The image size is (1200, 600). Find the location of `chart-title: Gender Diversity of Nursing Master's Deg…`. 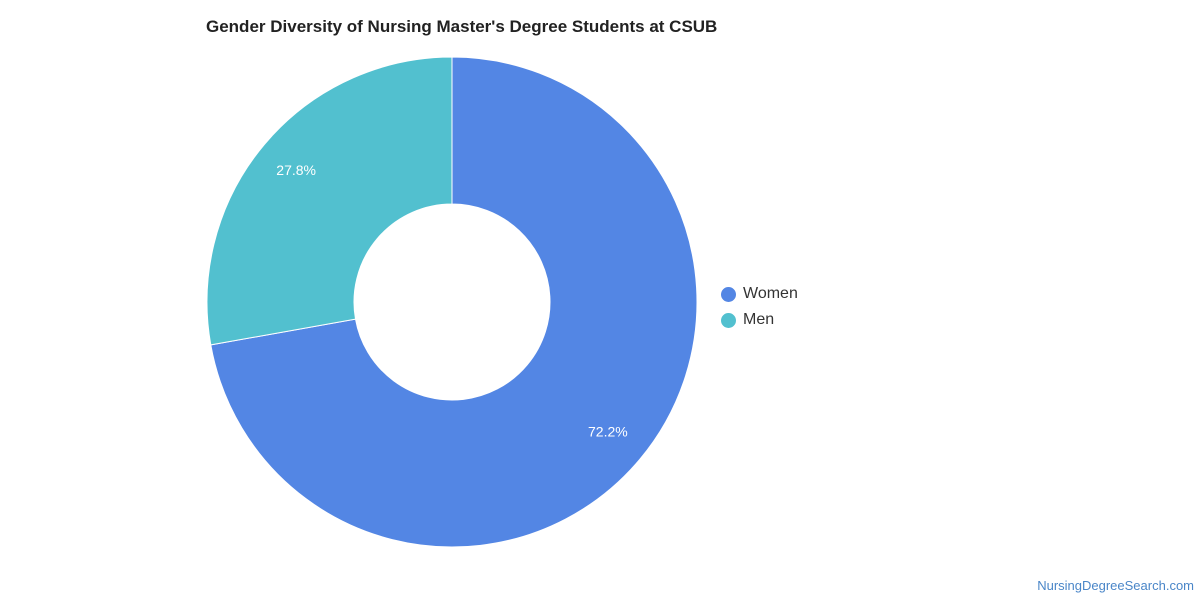

chart-title: Gender Diversity of Nursing Master's Deg… is located at coordinates (462, 26).